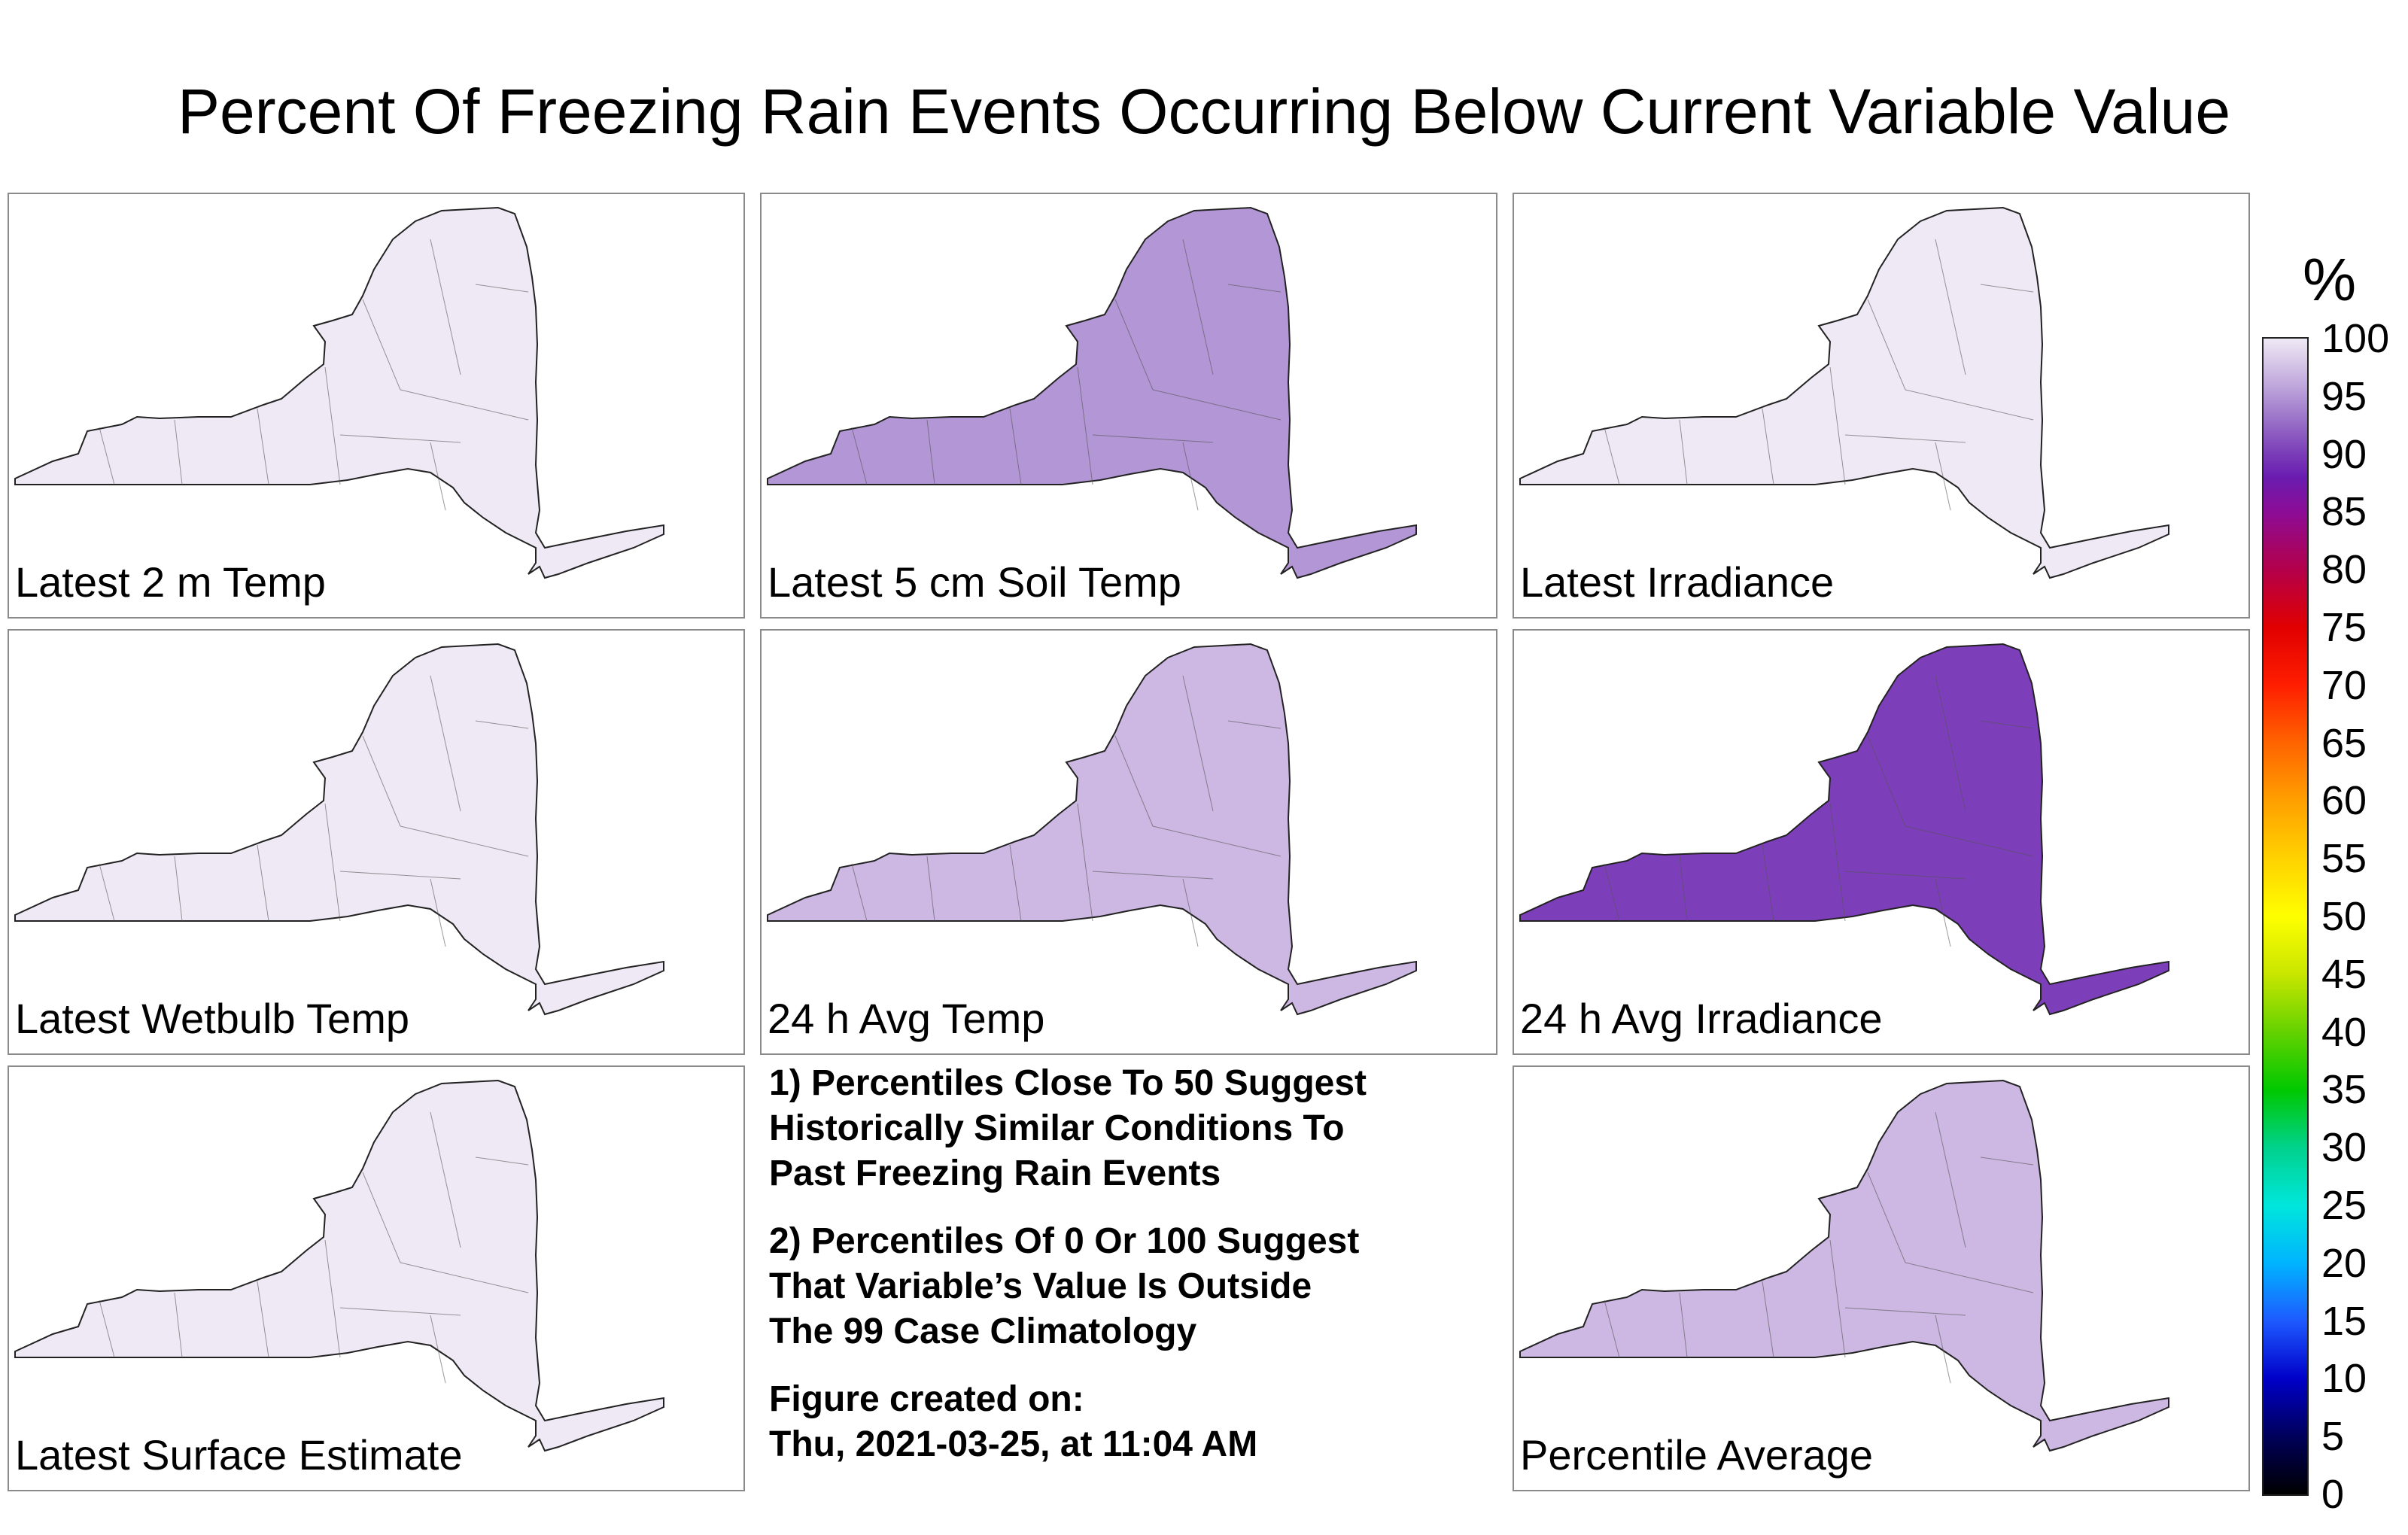 The width and height of the screenshot is (2408, 1535). Describe the element at coordinates (2344, 454) in the screenshot. I see `colorbar-tick-label: 90` at that location.